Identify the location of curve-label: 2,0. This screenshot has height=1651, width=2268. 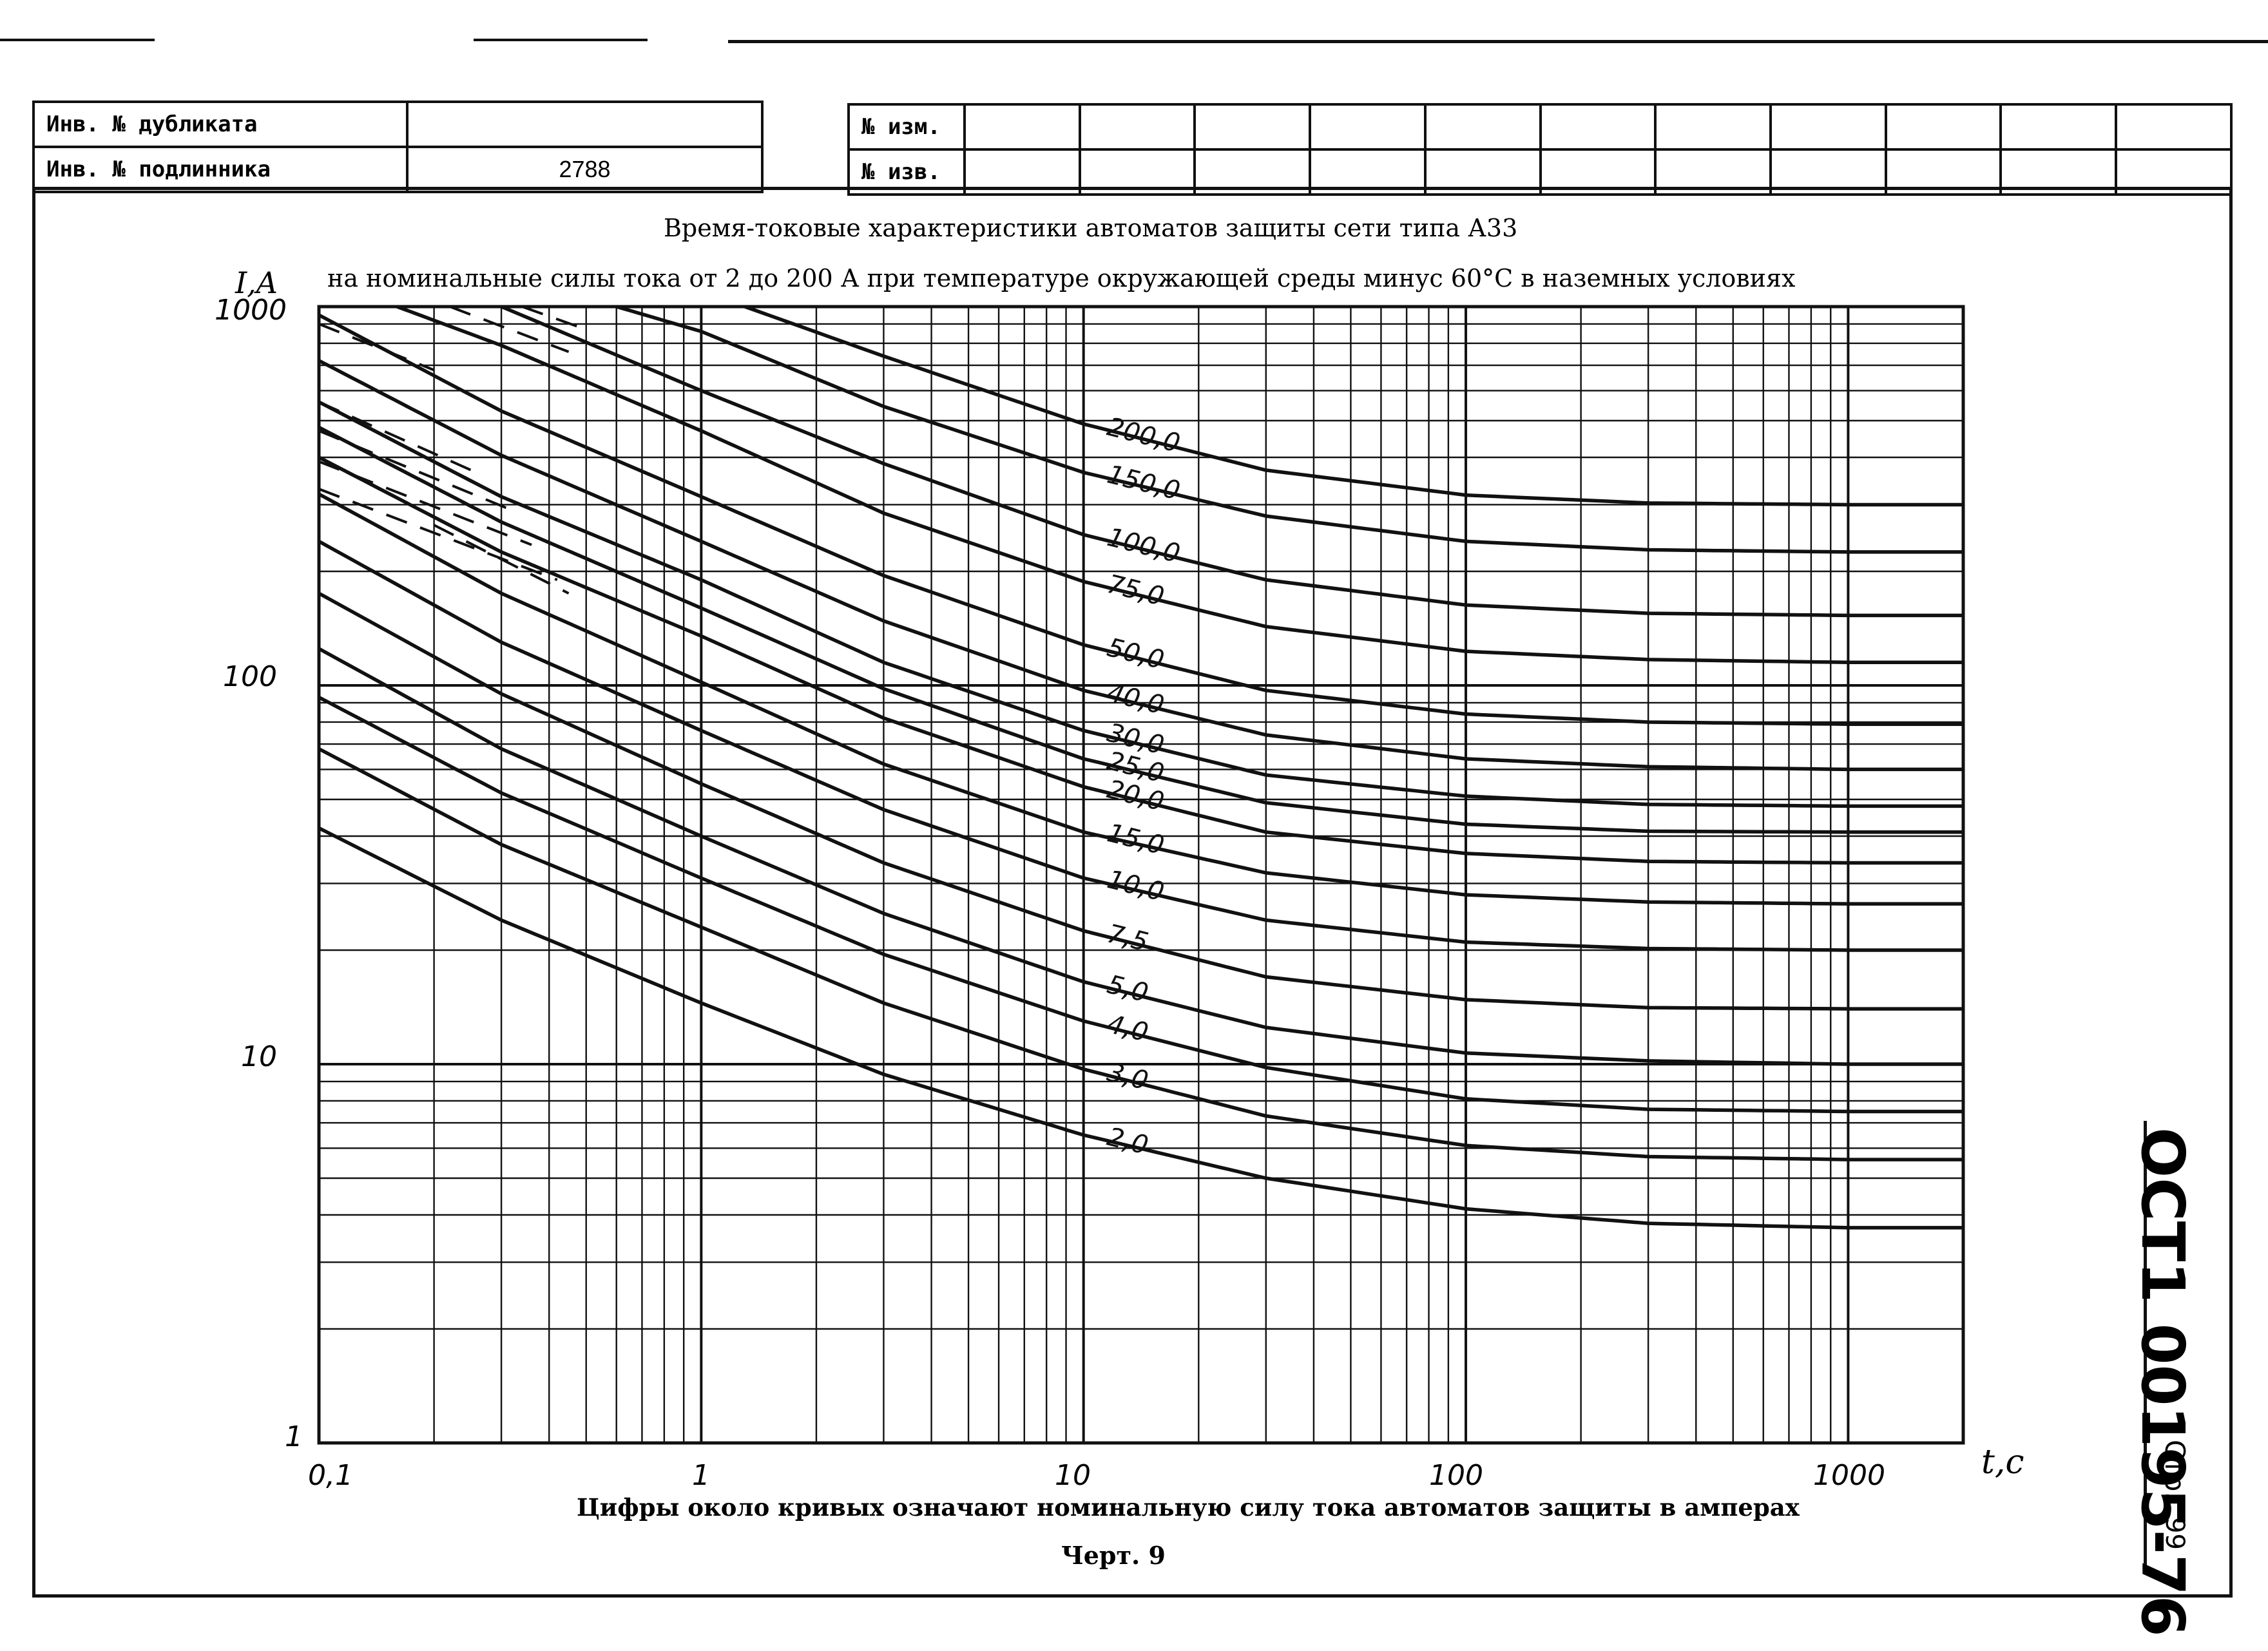
(1127, 1141).